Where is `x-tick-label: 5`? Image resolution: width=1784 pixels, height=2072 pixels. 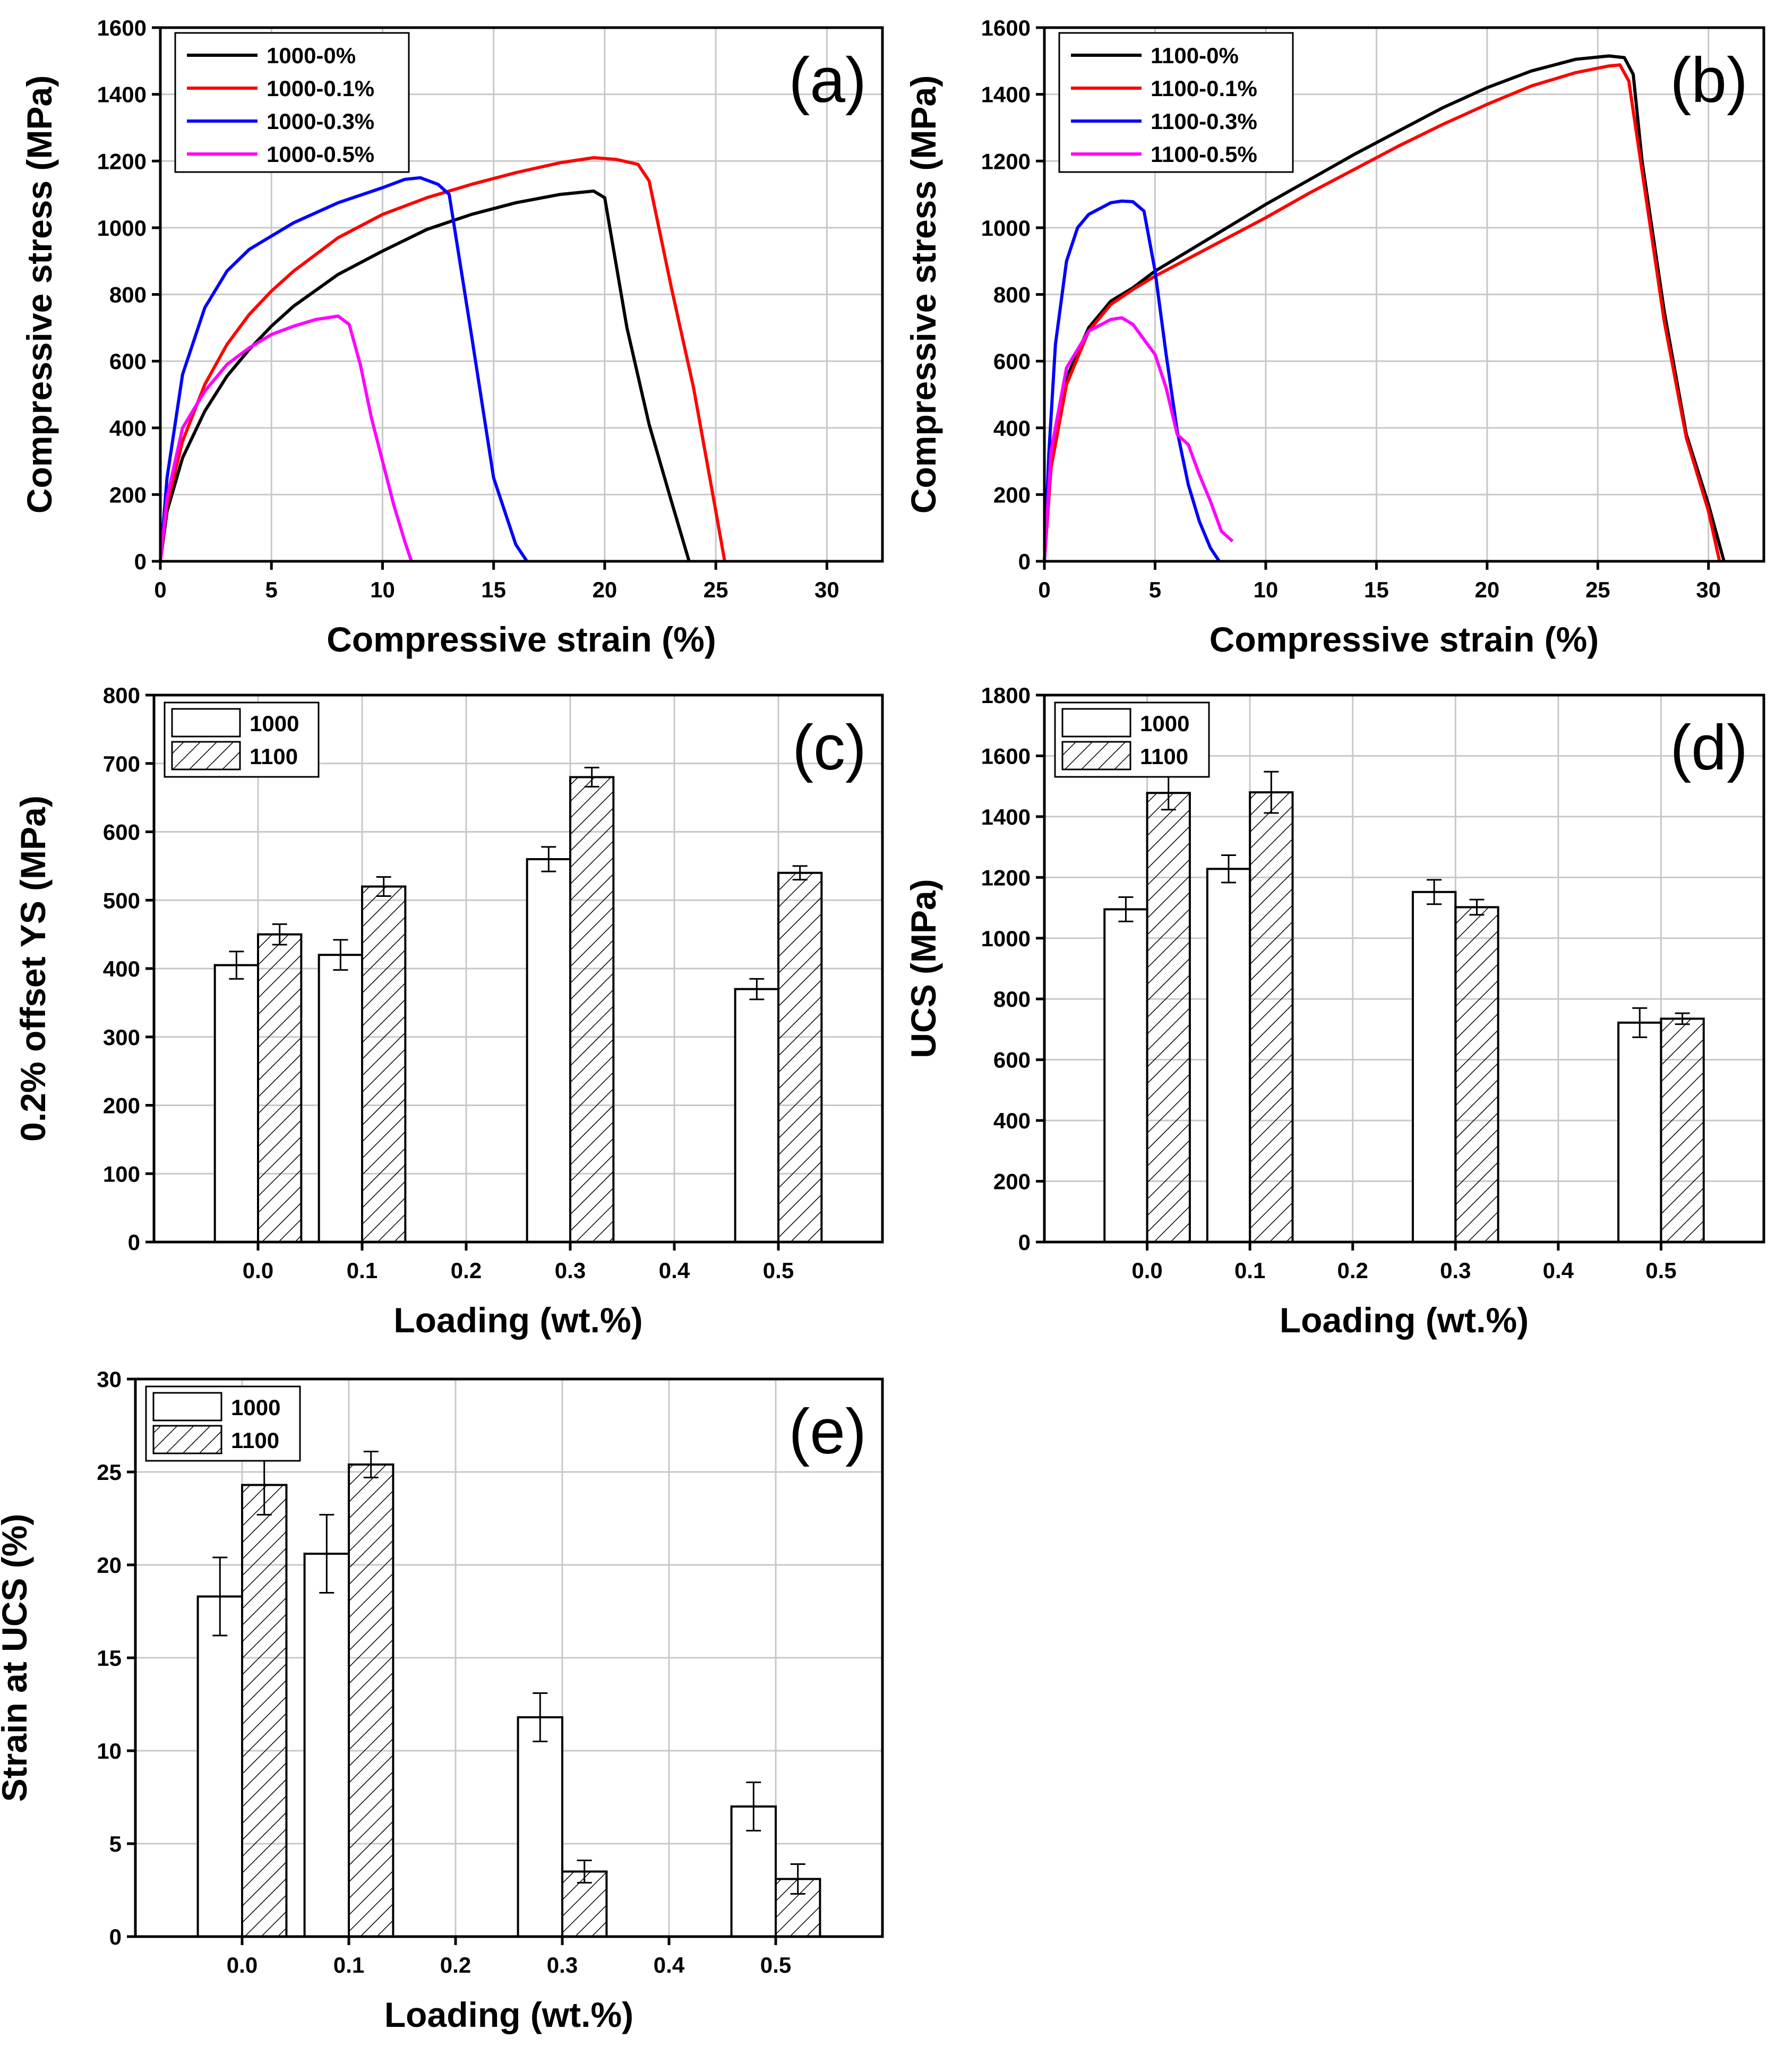 x-tick-label: 5 is located at coordinates (1155, 589).